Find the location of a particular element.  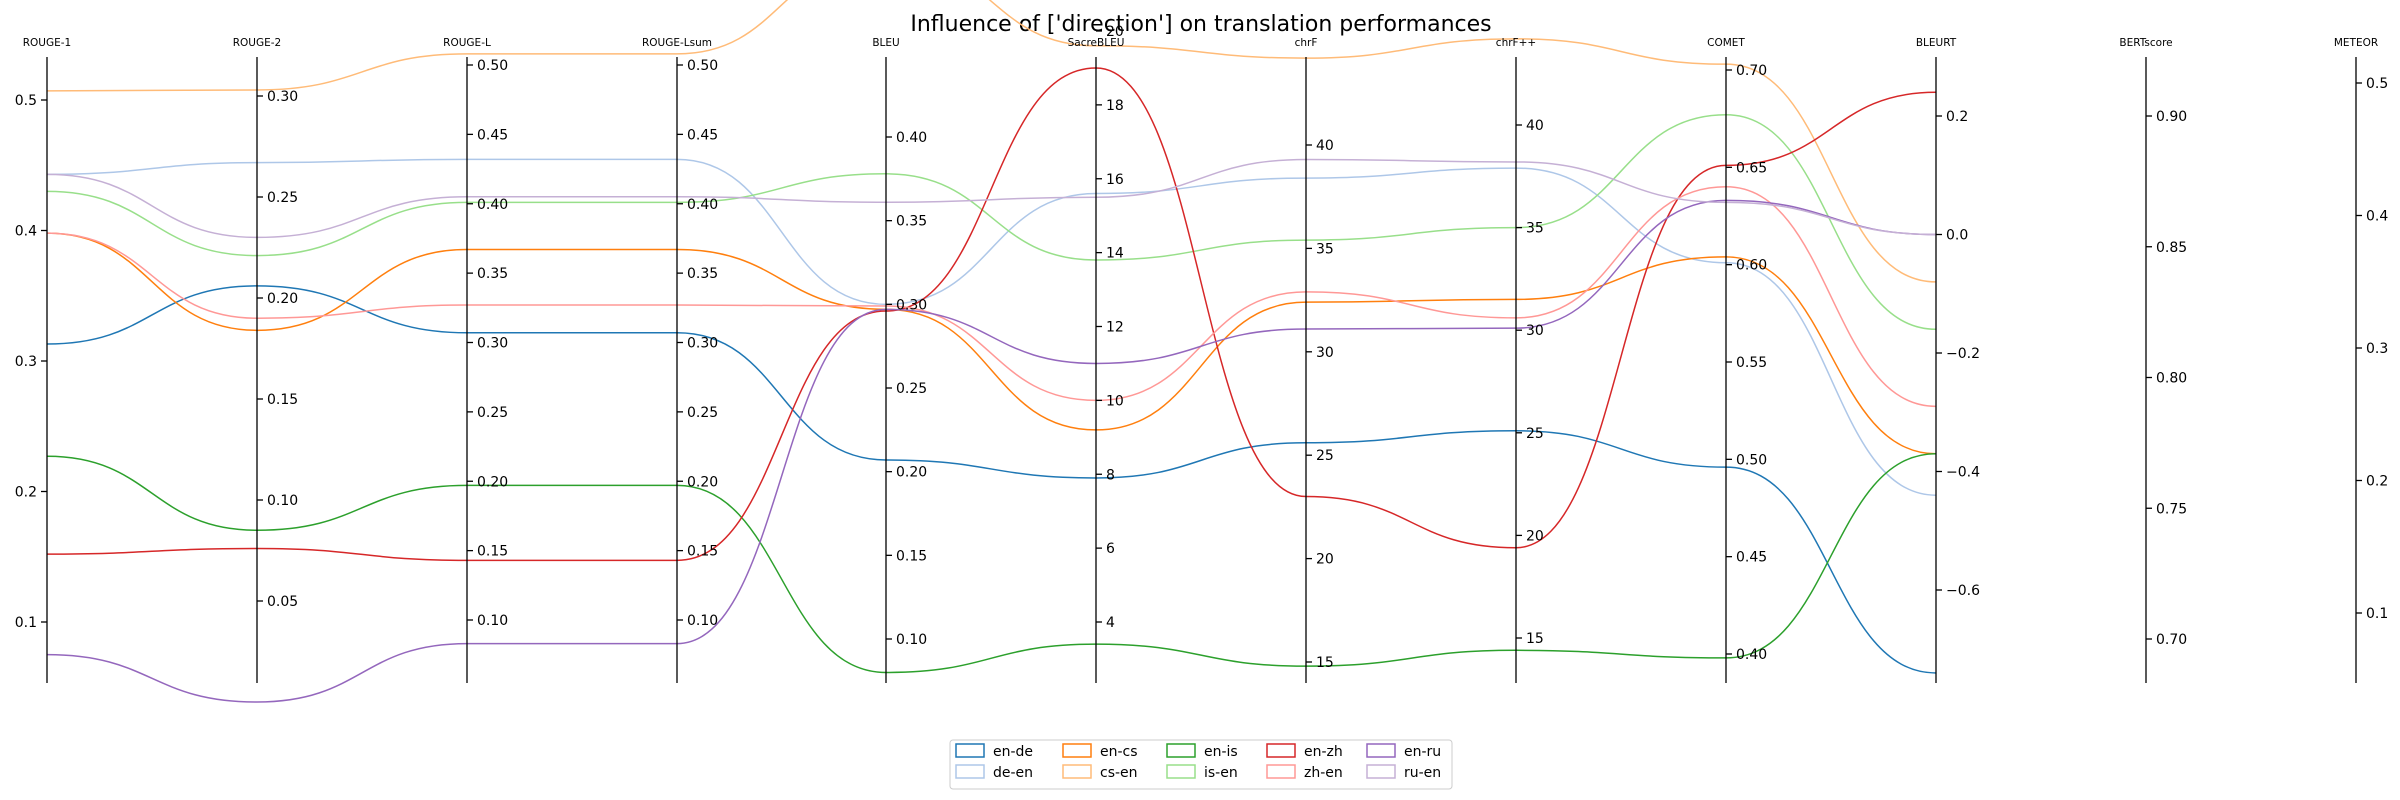

axis-name: chrF++ is located at coordinates (1516, 43).